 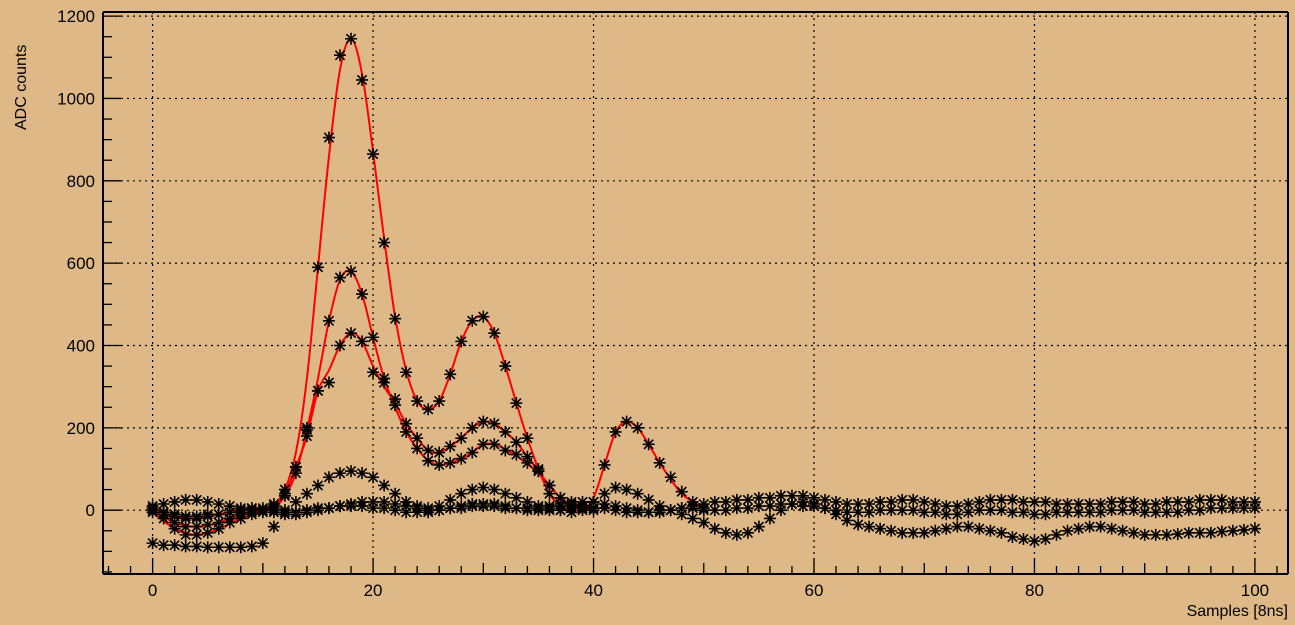 I want to click on y-tick-label: 1000, so click(x=76, y=98).